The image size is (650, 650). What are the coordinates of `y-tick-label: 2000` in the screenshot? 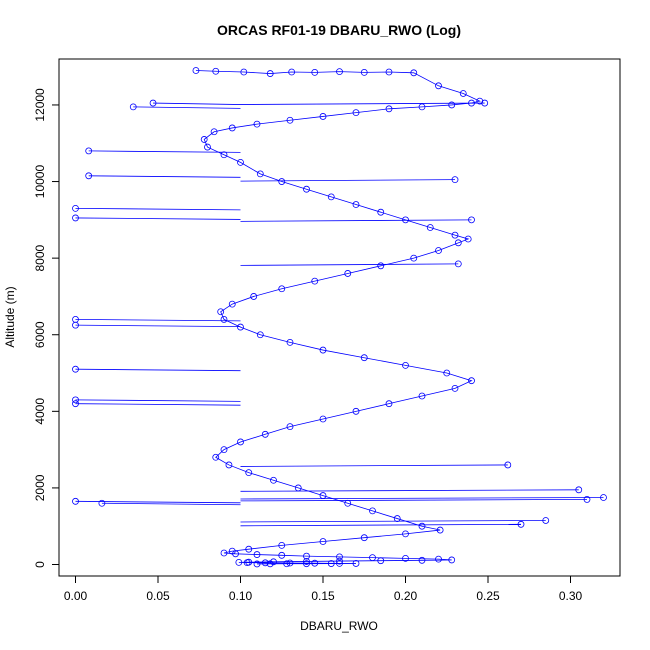 It's located at (40, 487).